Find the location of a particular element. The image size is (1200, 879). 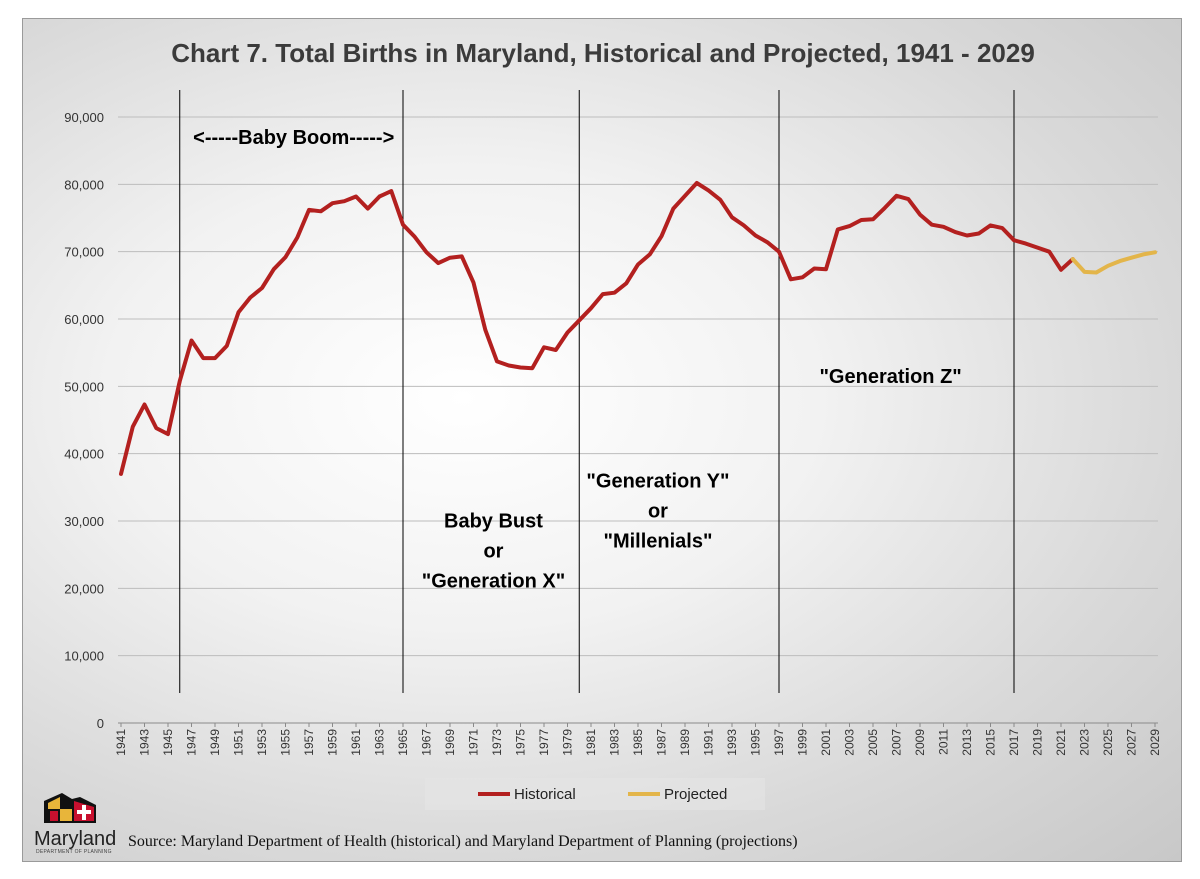

y-tick-label: 0 is located at coordinates (100, 723).